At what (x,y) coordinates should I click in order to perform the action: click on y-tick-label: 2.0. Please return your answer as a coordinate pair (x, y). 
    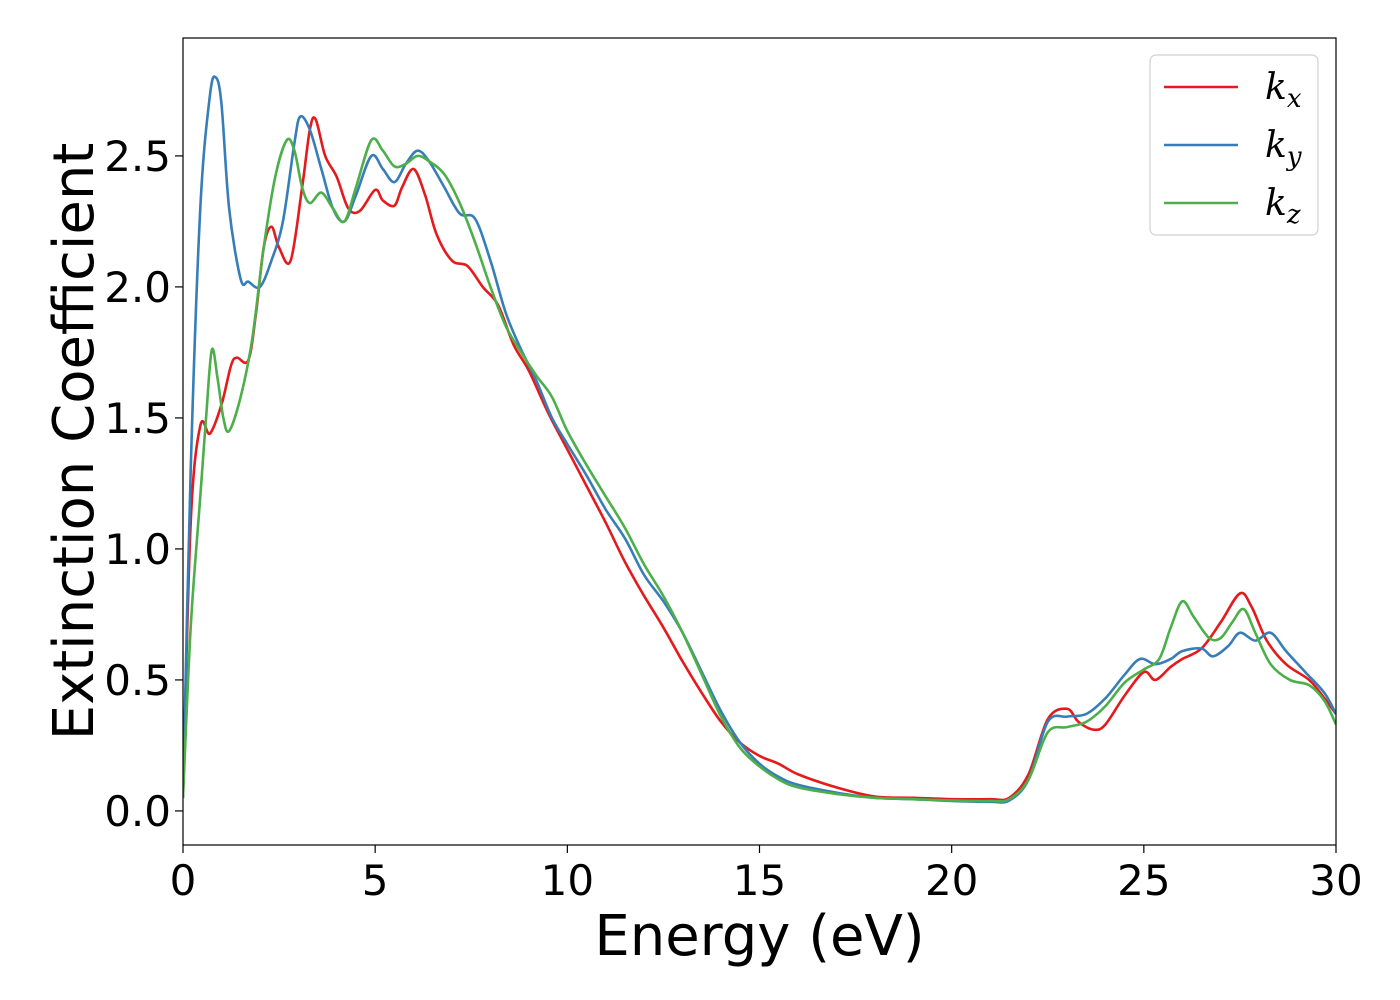
    Looking at the image, I should click on (137, 287).